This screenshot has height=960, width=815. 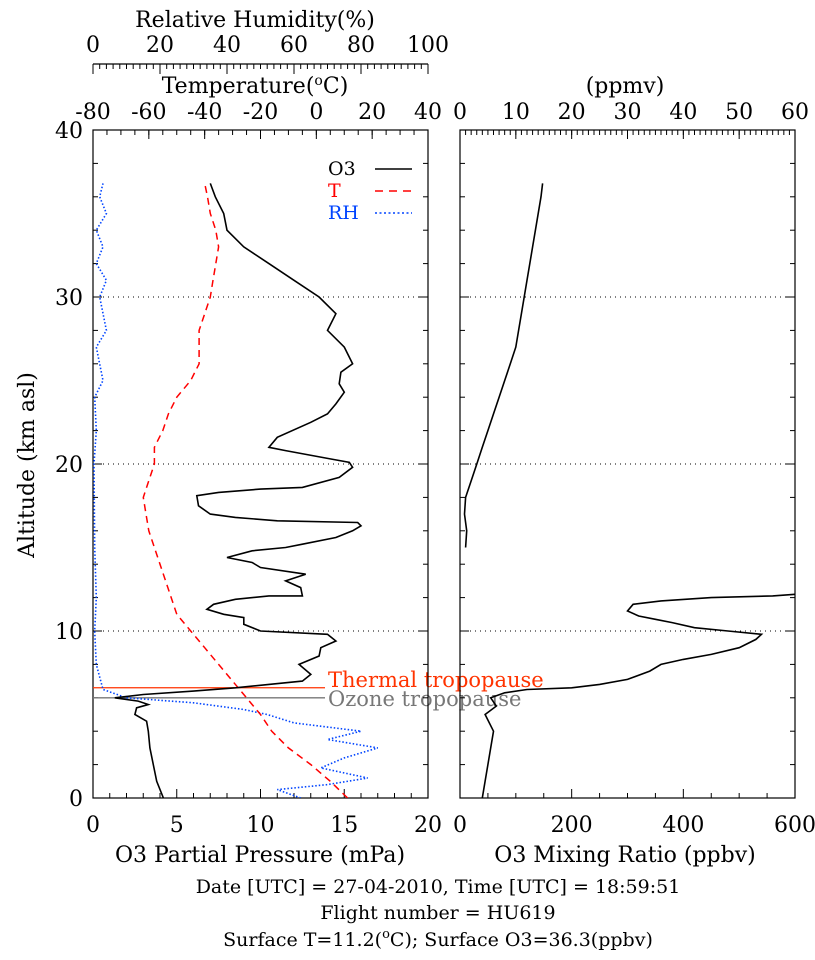 I want to click on o3-mixing-ratio-upper-line, so click(x=503, y=365).